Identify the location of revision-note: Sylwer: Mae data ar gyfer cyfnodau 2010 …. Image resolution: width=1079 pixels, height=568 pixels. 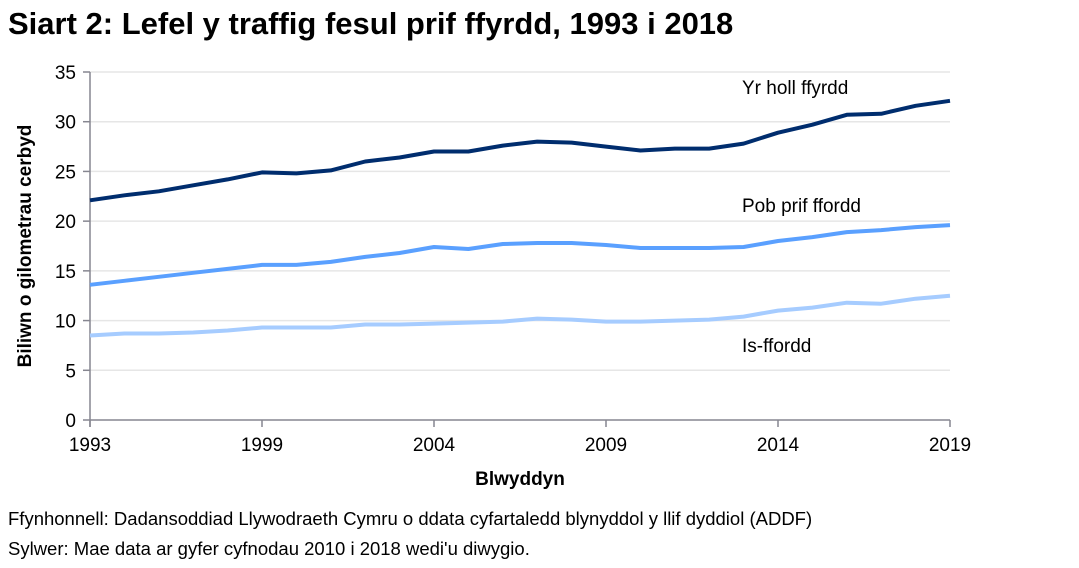
(269, 548).